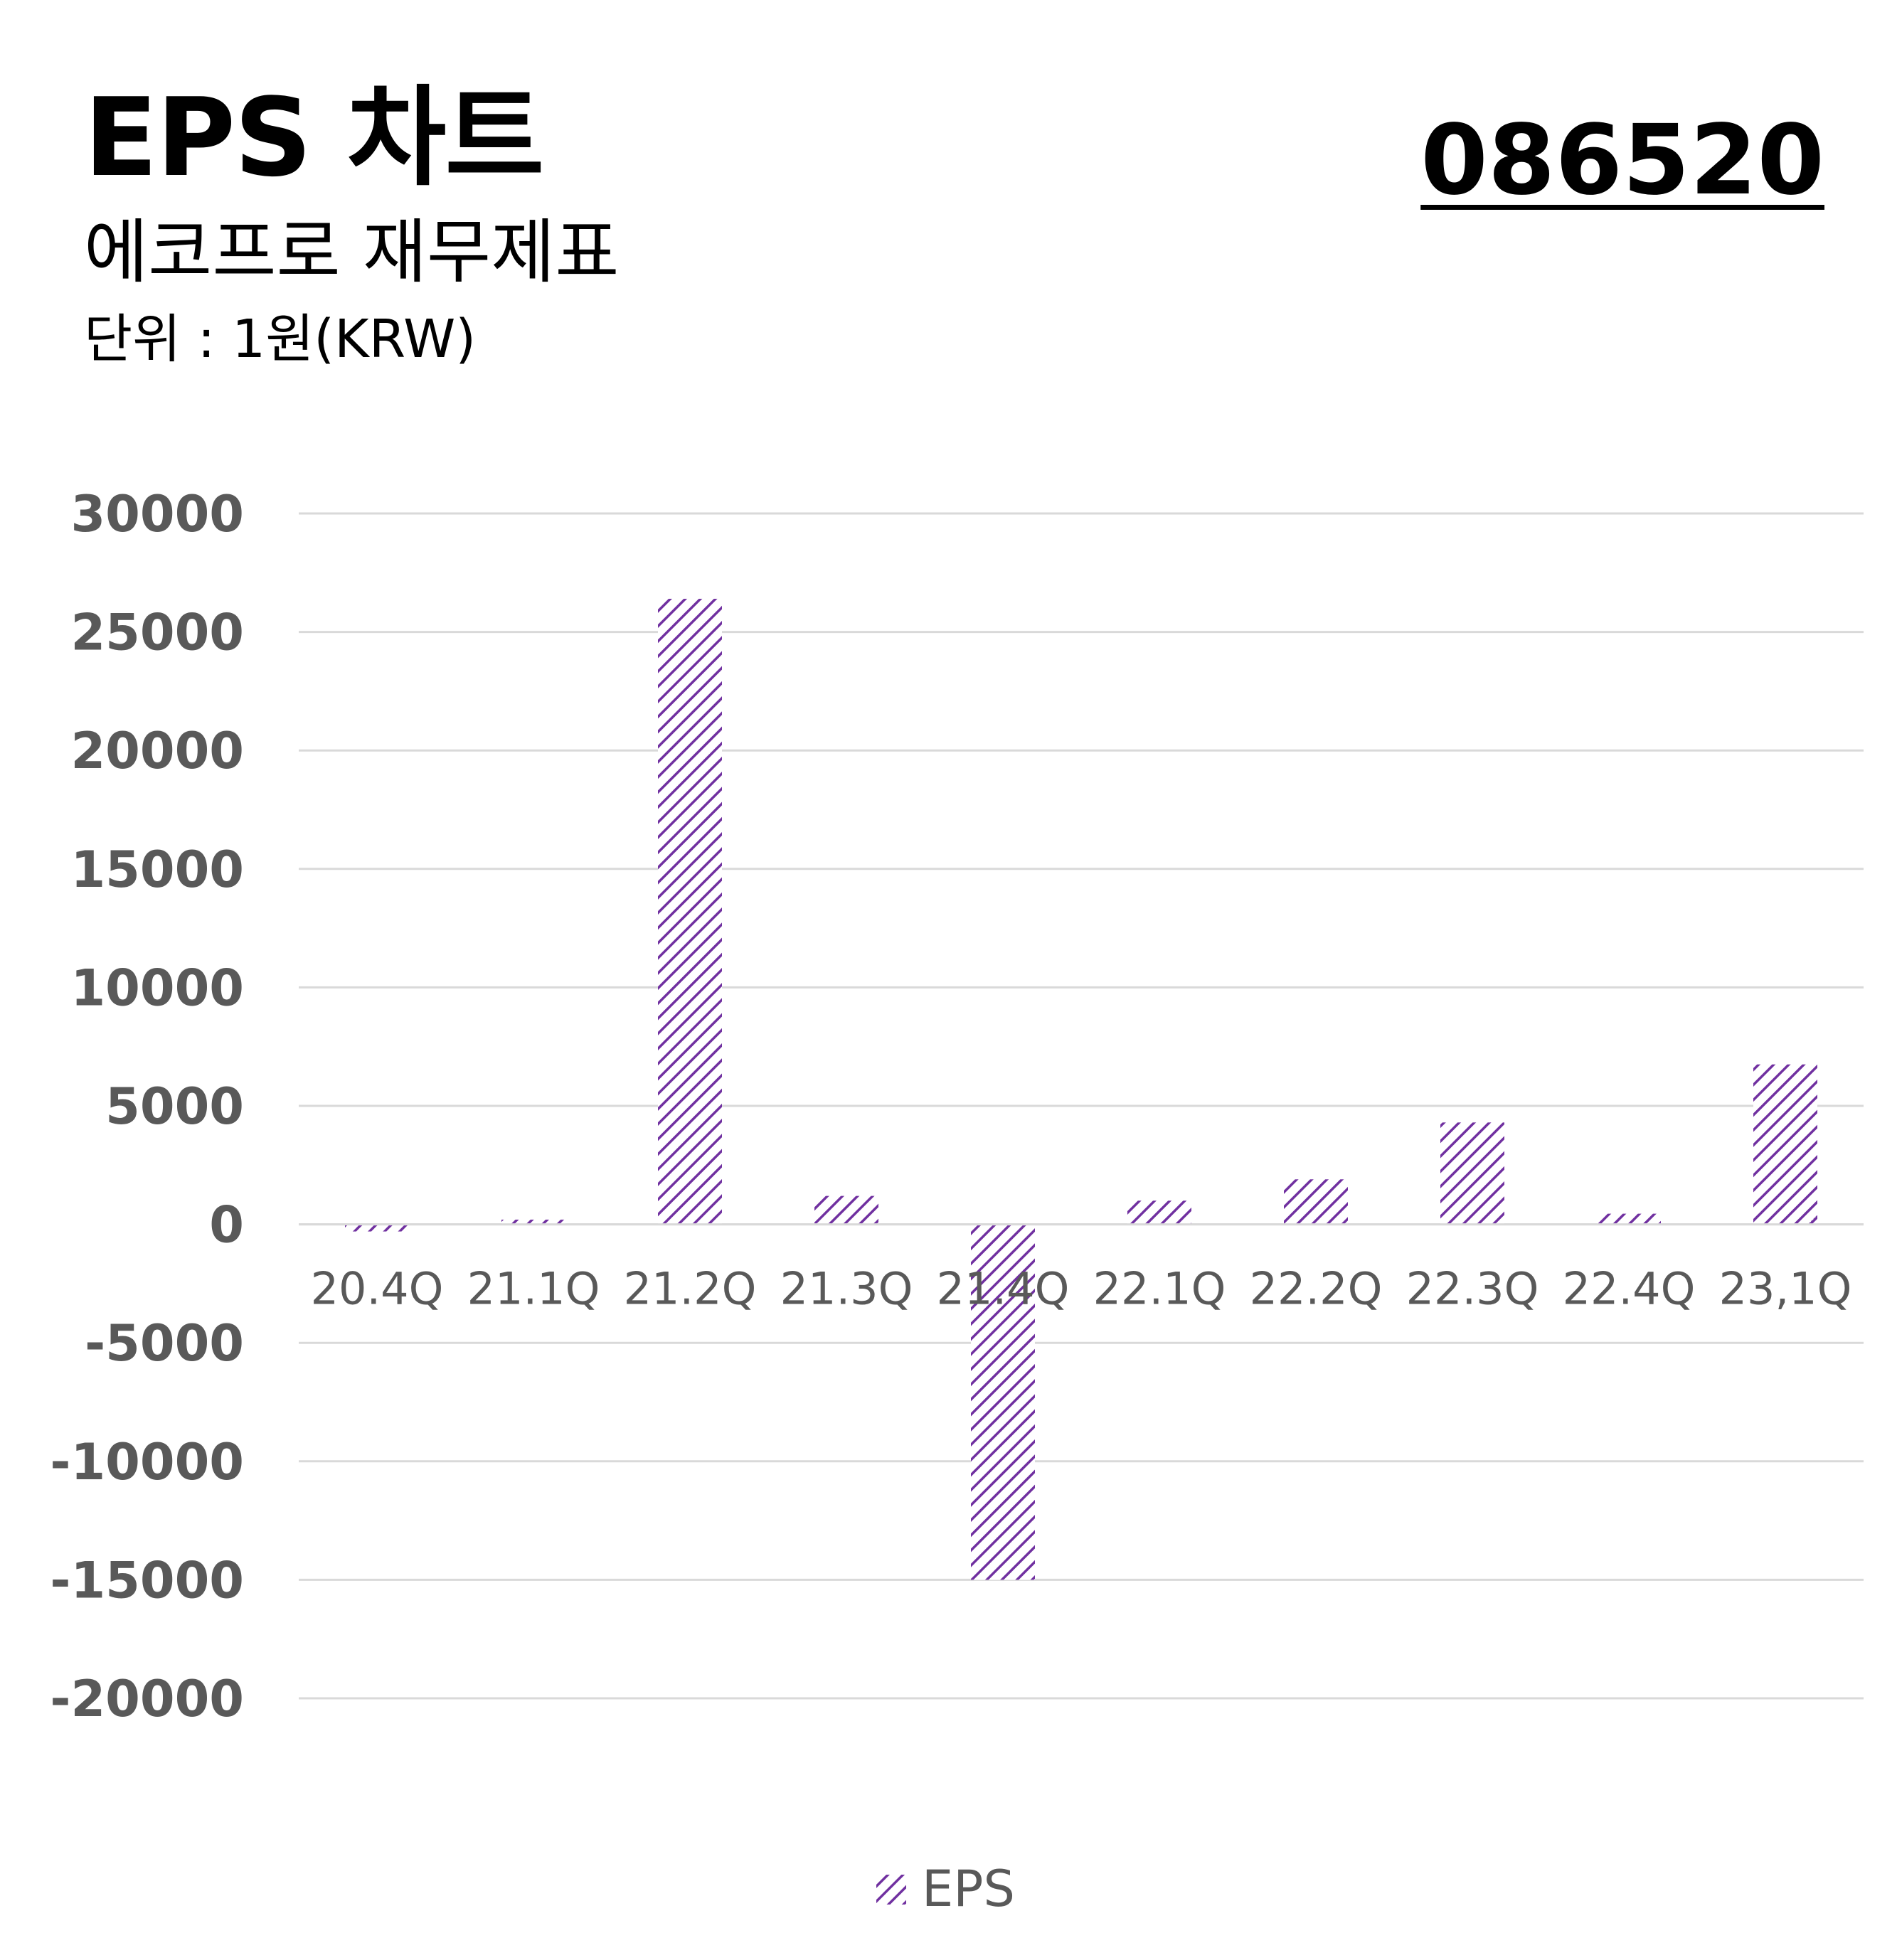 The height and width of the screenshot is (1960, 1897). I want to click on y-tick-label: -15000, so click(147, 1580).